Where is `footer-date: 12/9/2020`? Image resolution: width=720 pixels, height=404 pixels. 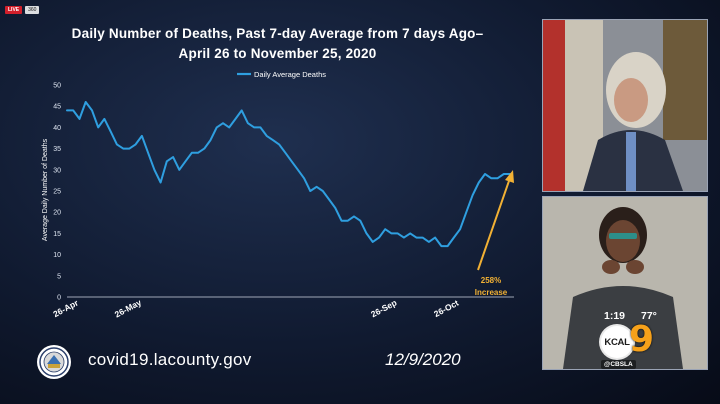 footer-date: 12/9/2020 is located at coordinates (423, 359).